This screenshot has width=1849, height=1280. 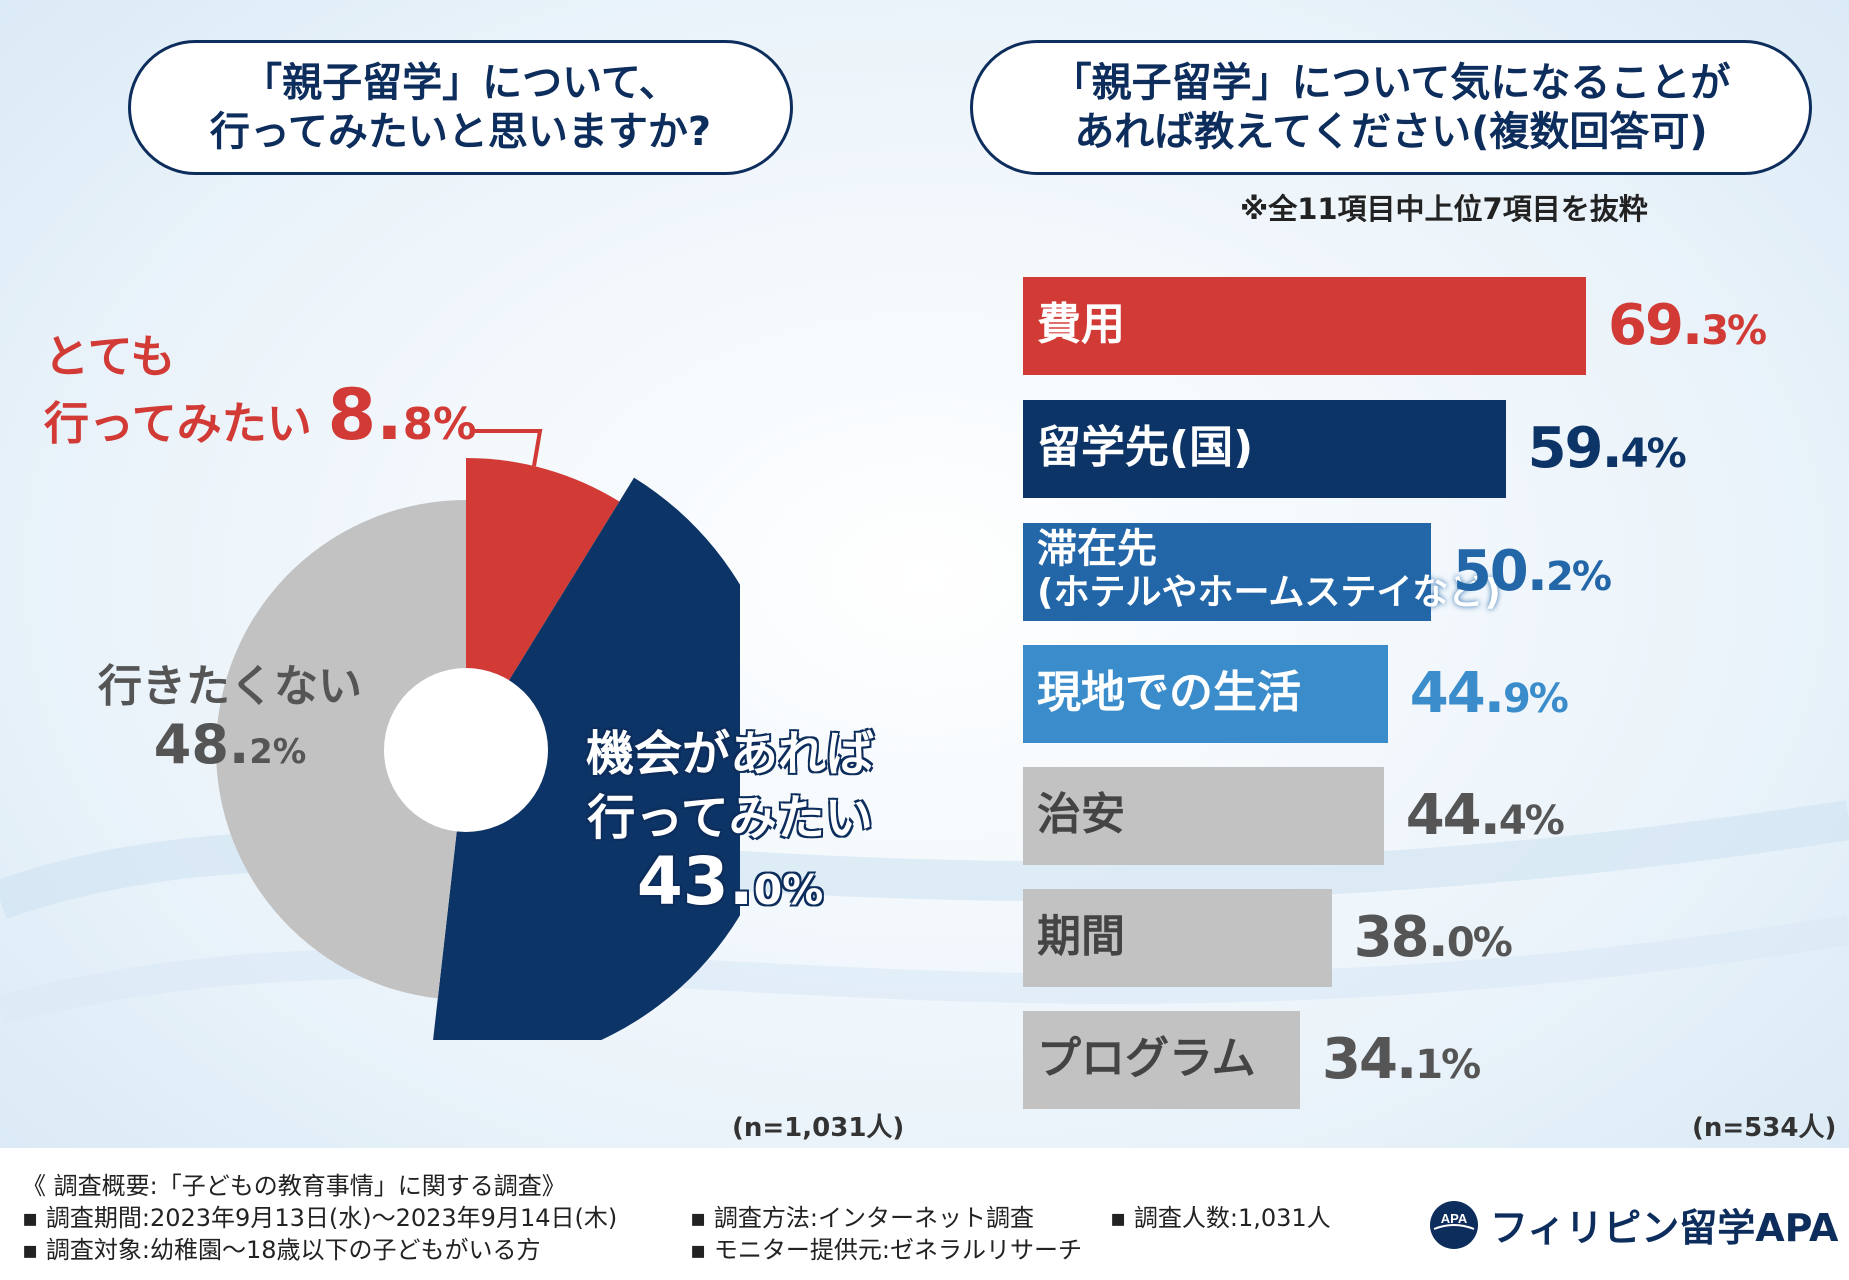 What do you see at coordinates (110, 356) in the screenshot?
I see `pie-label-very-line1: とても` at bounding box center [110, 356].